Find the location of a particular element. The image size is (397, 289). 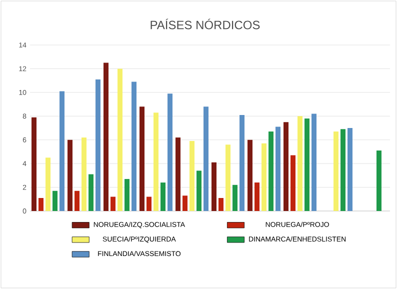

chart-title: PAÍSES NÓRDICOS is located at coordinates (205, 24).